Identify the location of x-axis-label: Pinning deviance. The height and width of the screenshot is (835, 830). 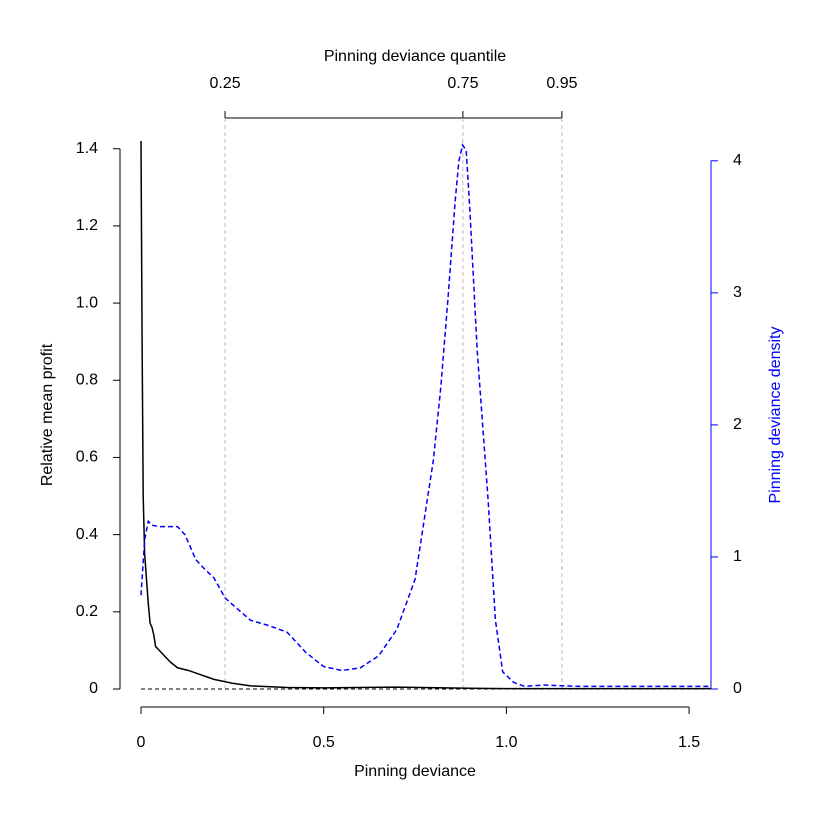
(415, 771).